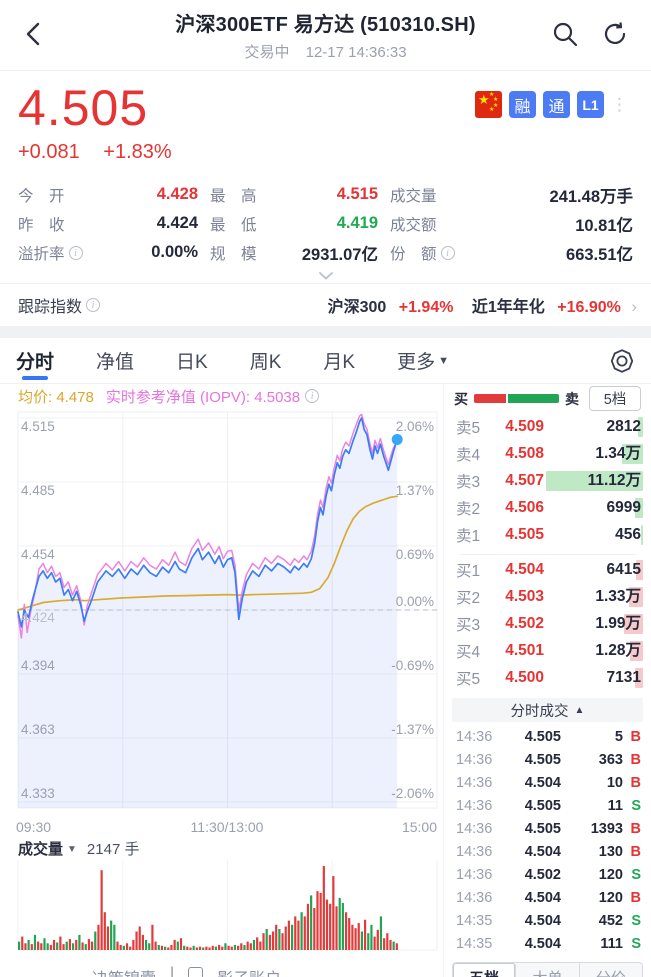 This screenshot has height=977, width=651. What do you see at coordinates (548, 874) in the screenshot?
I see `trade-row: 14:36 4.502 120 S` at bounding box center [548, 874].